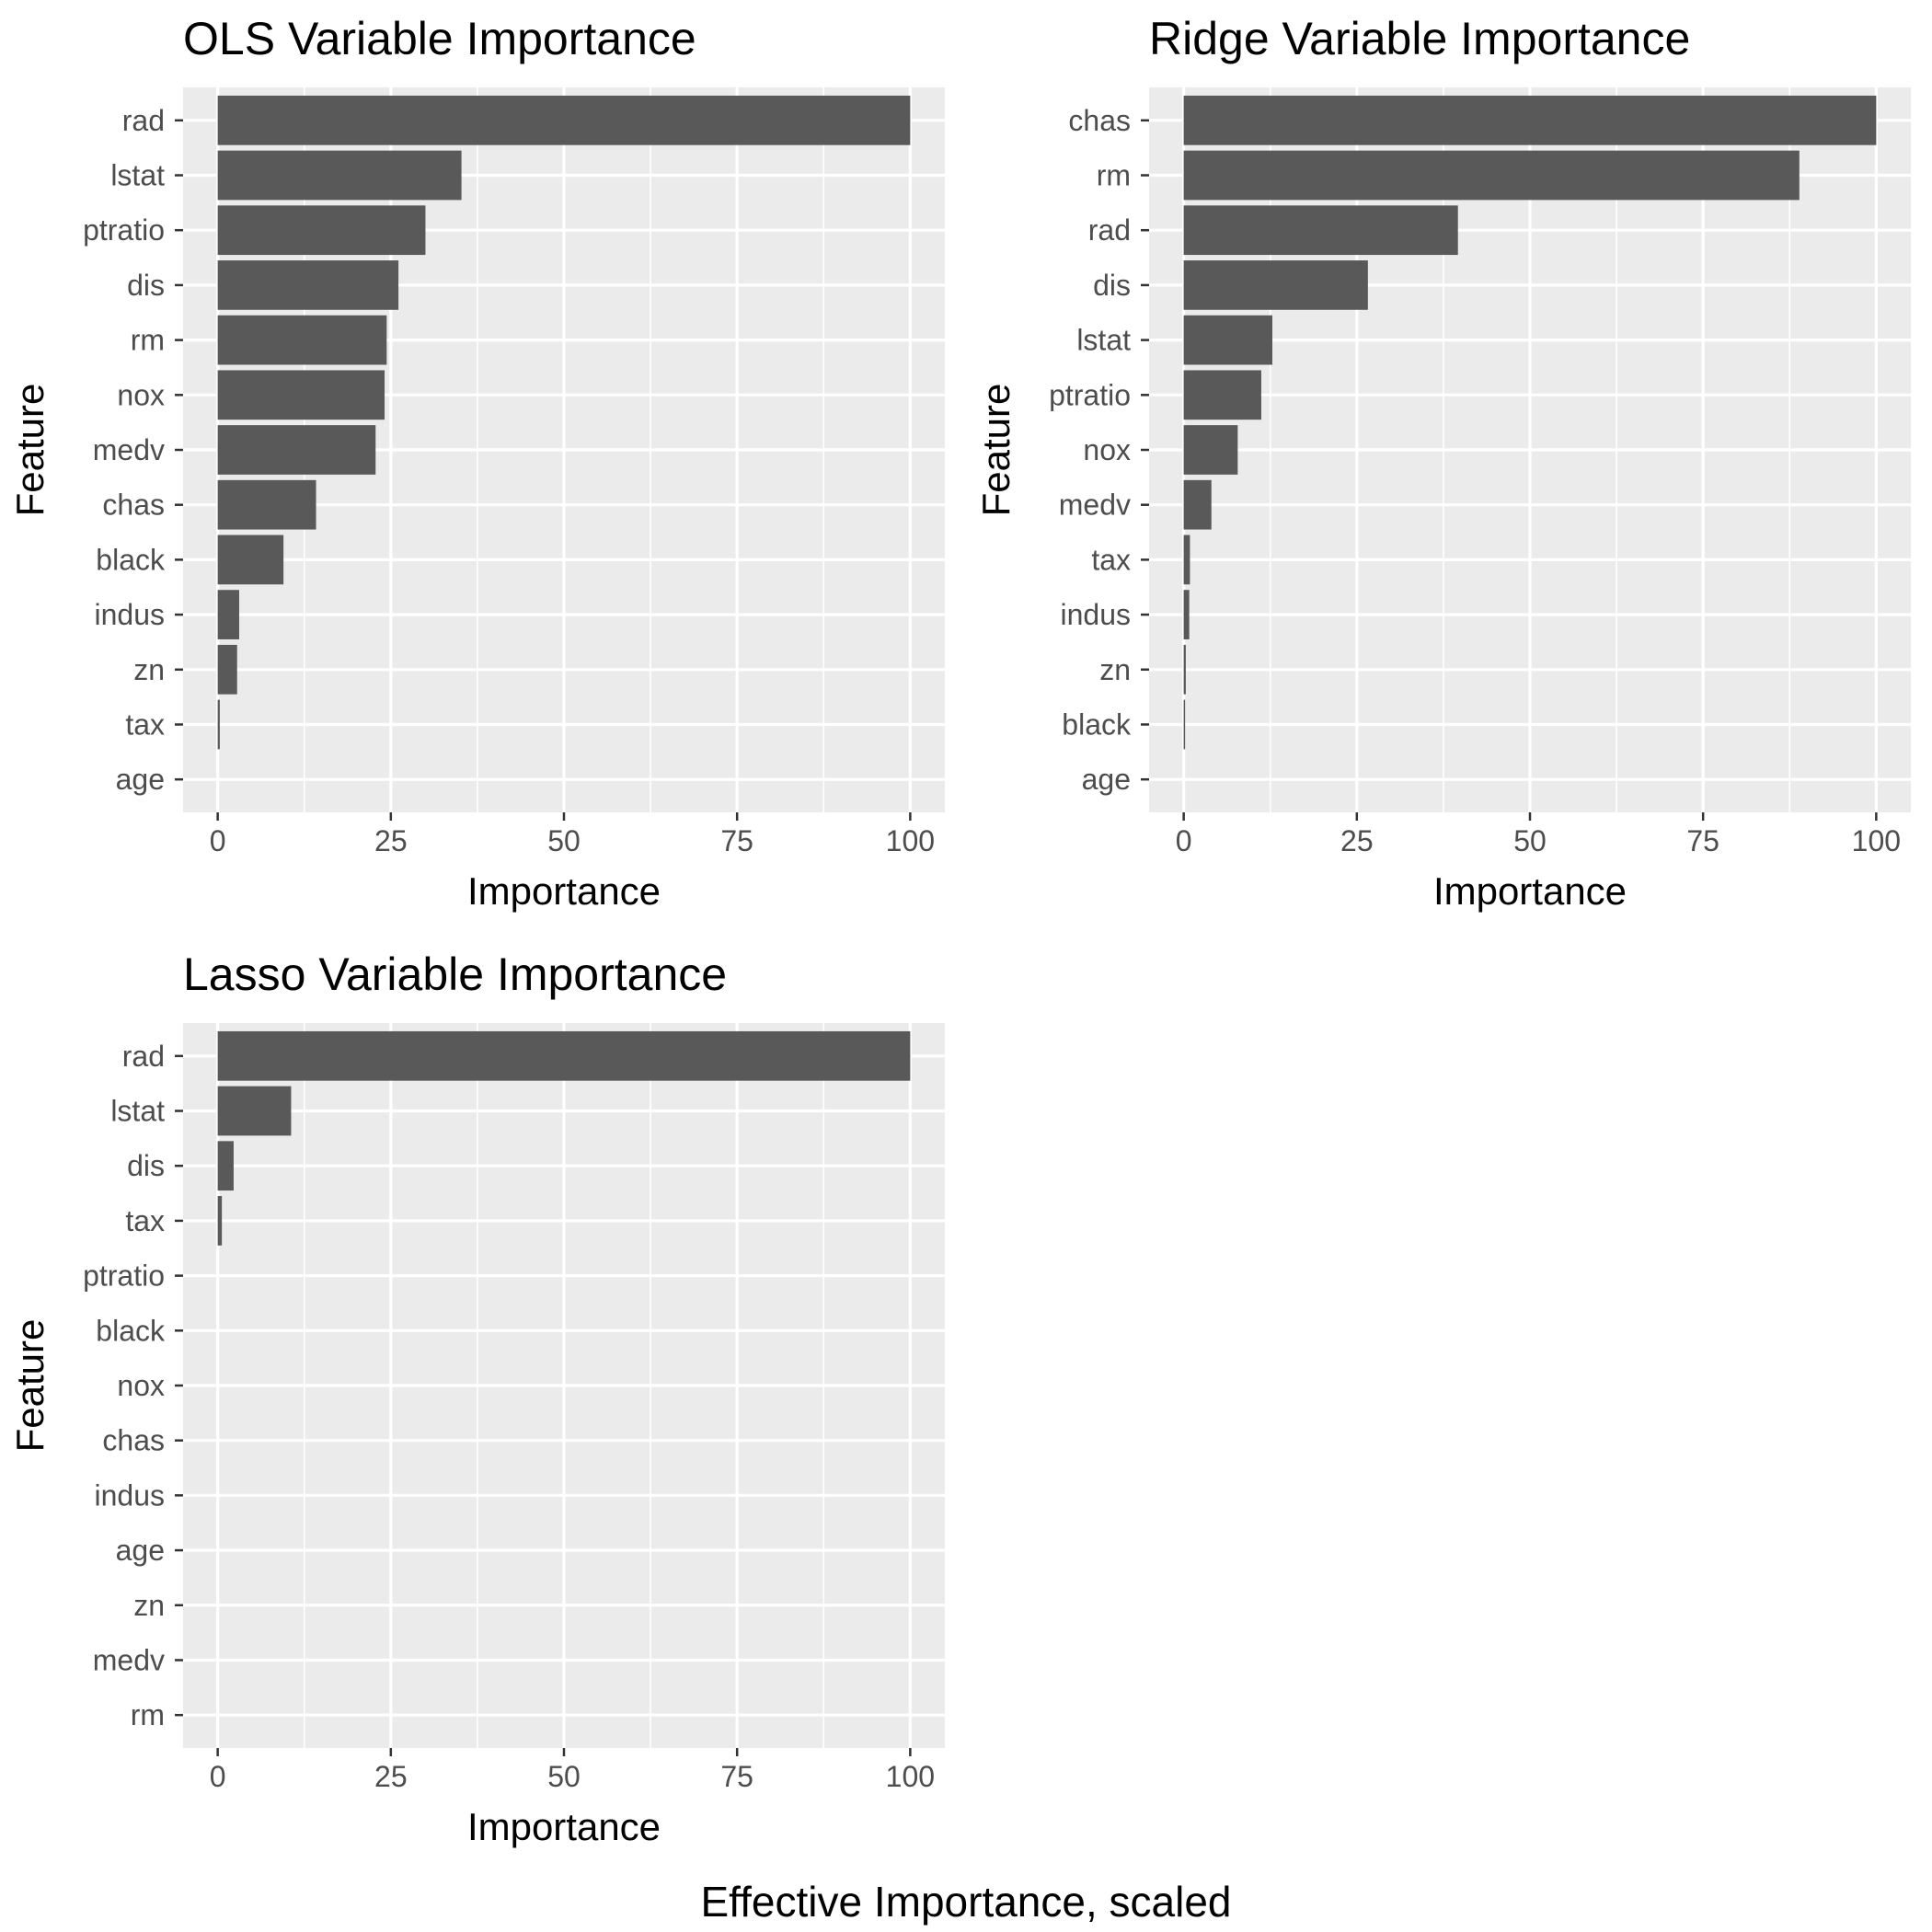  I want to click on figure-caption: Effective Importance, scaled, so click(966, 1902).